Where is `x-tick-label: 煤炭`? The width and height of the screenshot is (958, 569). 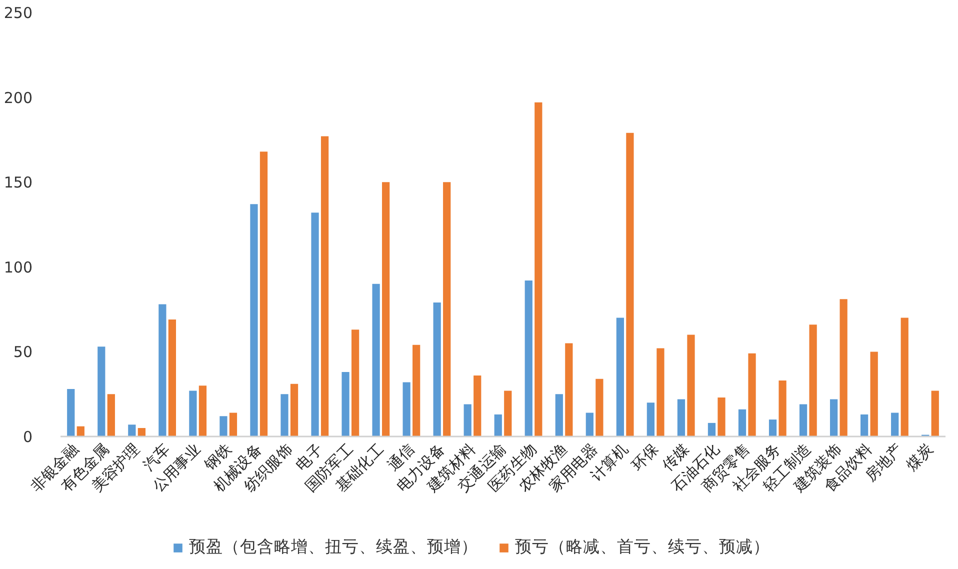 x-tick-label: 煤炭 is located at coordinates (919, 457).